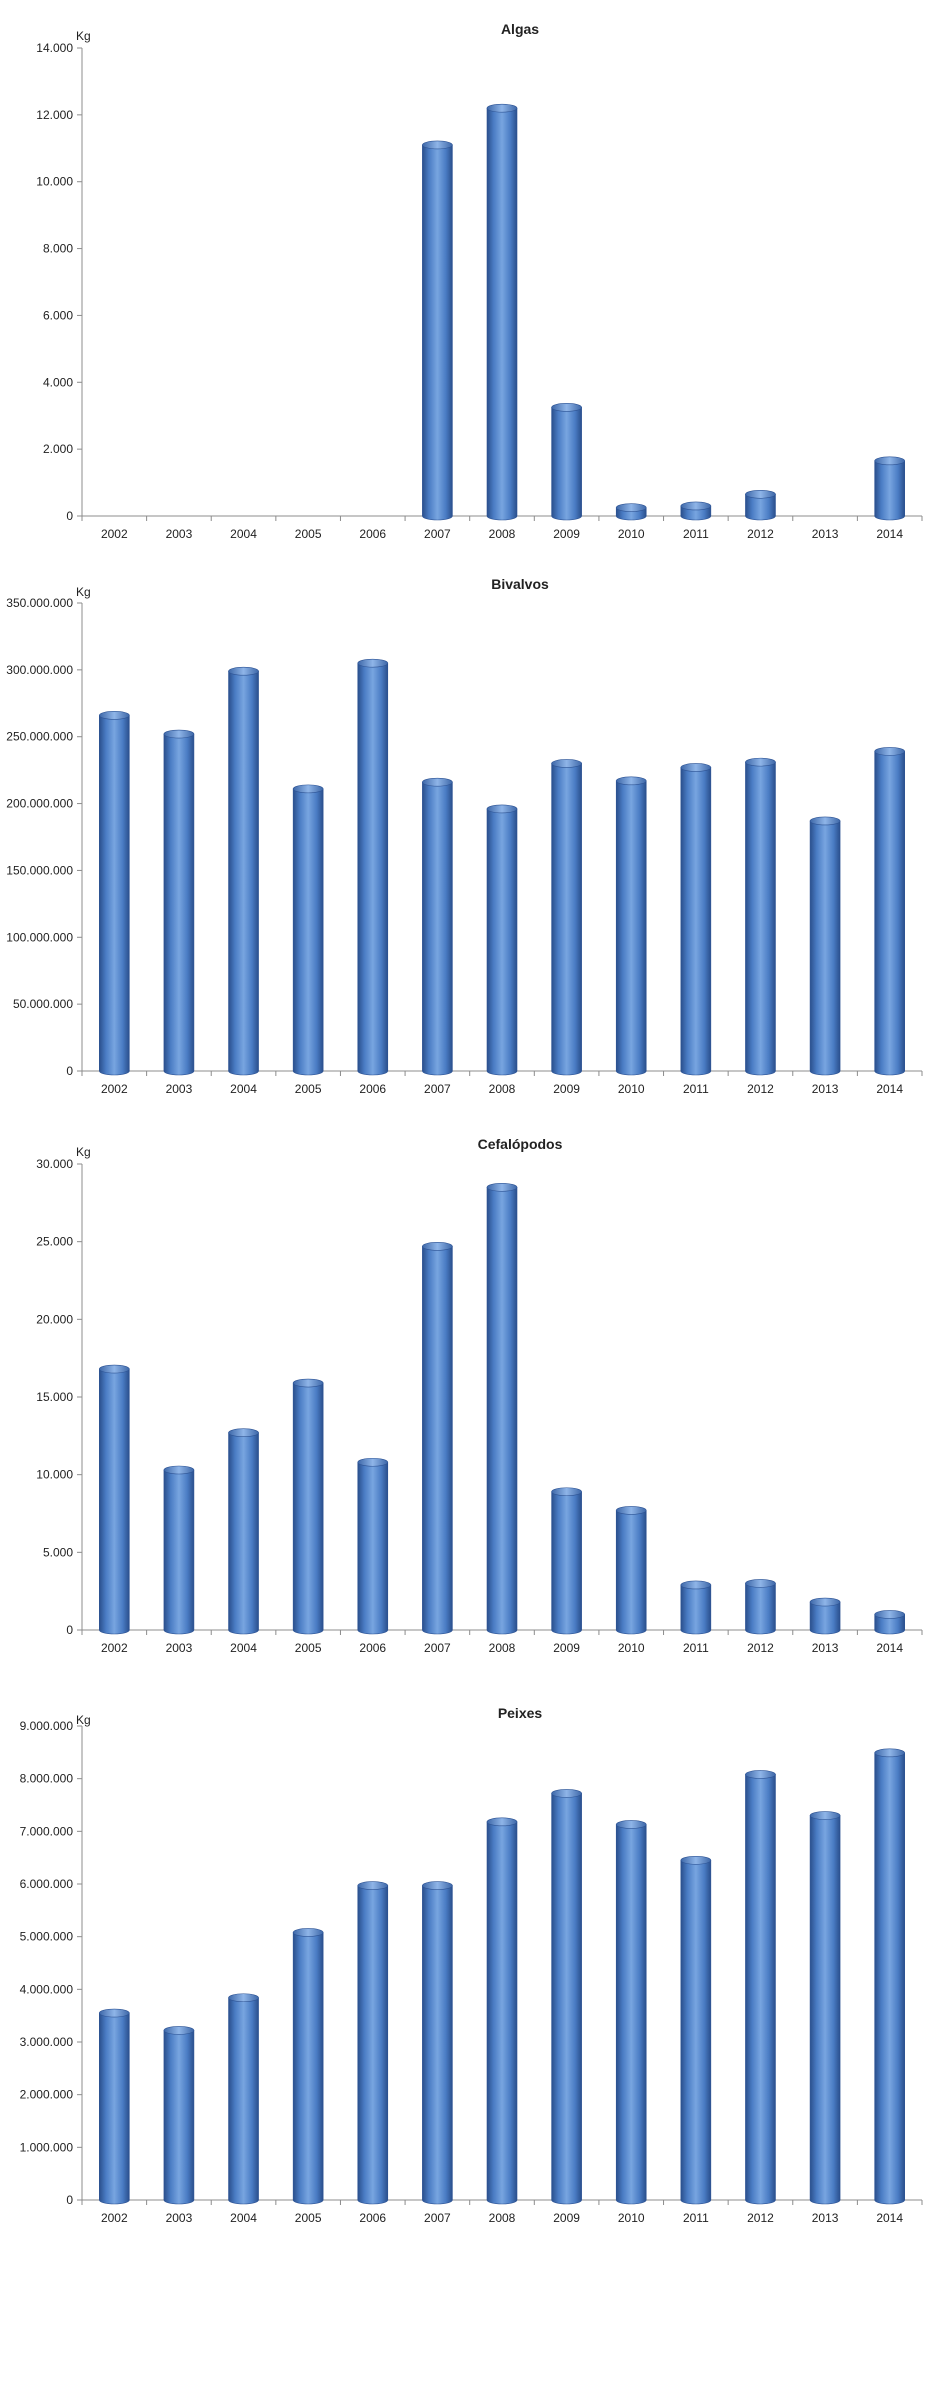 This screenshot has height=2400, width=932. I want to click on y-tick-label: 7.000.000, so click(47, 1831).